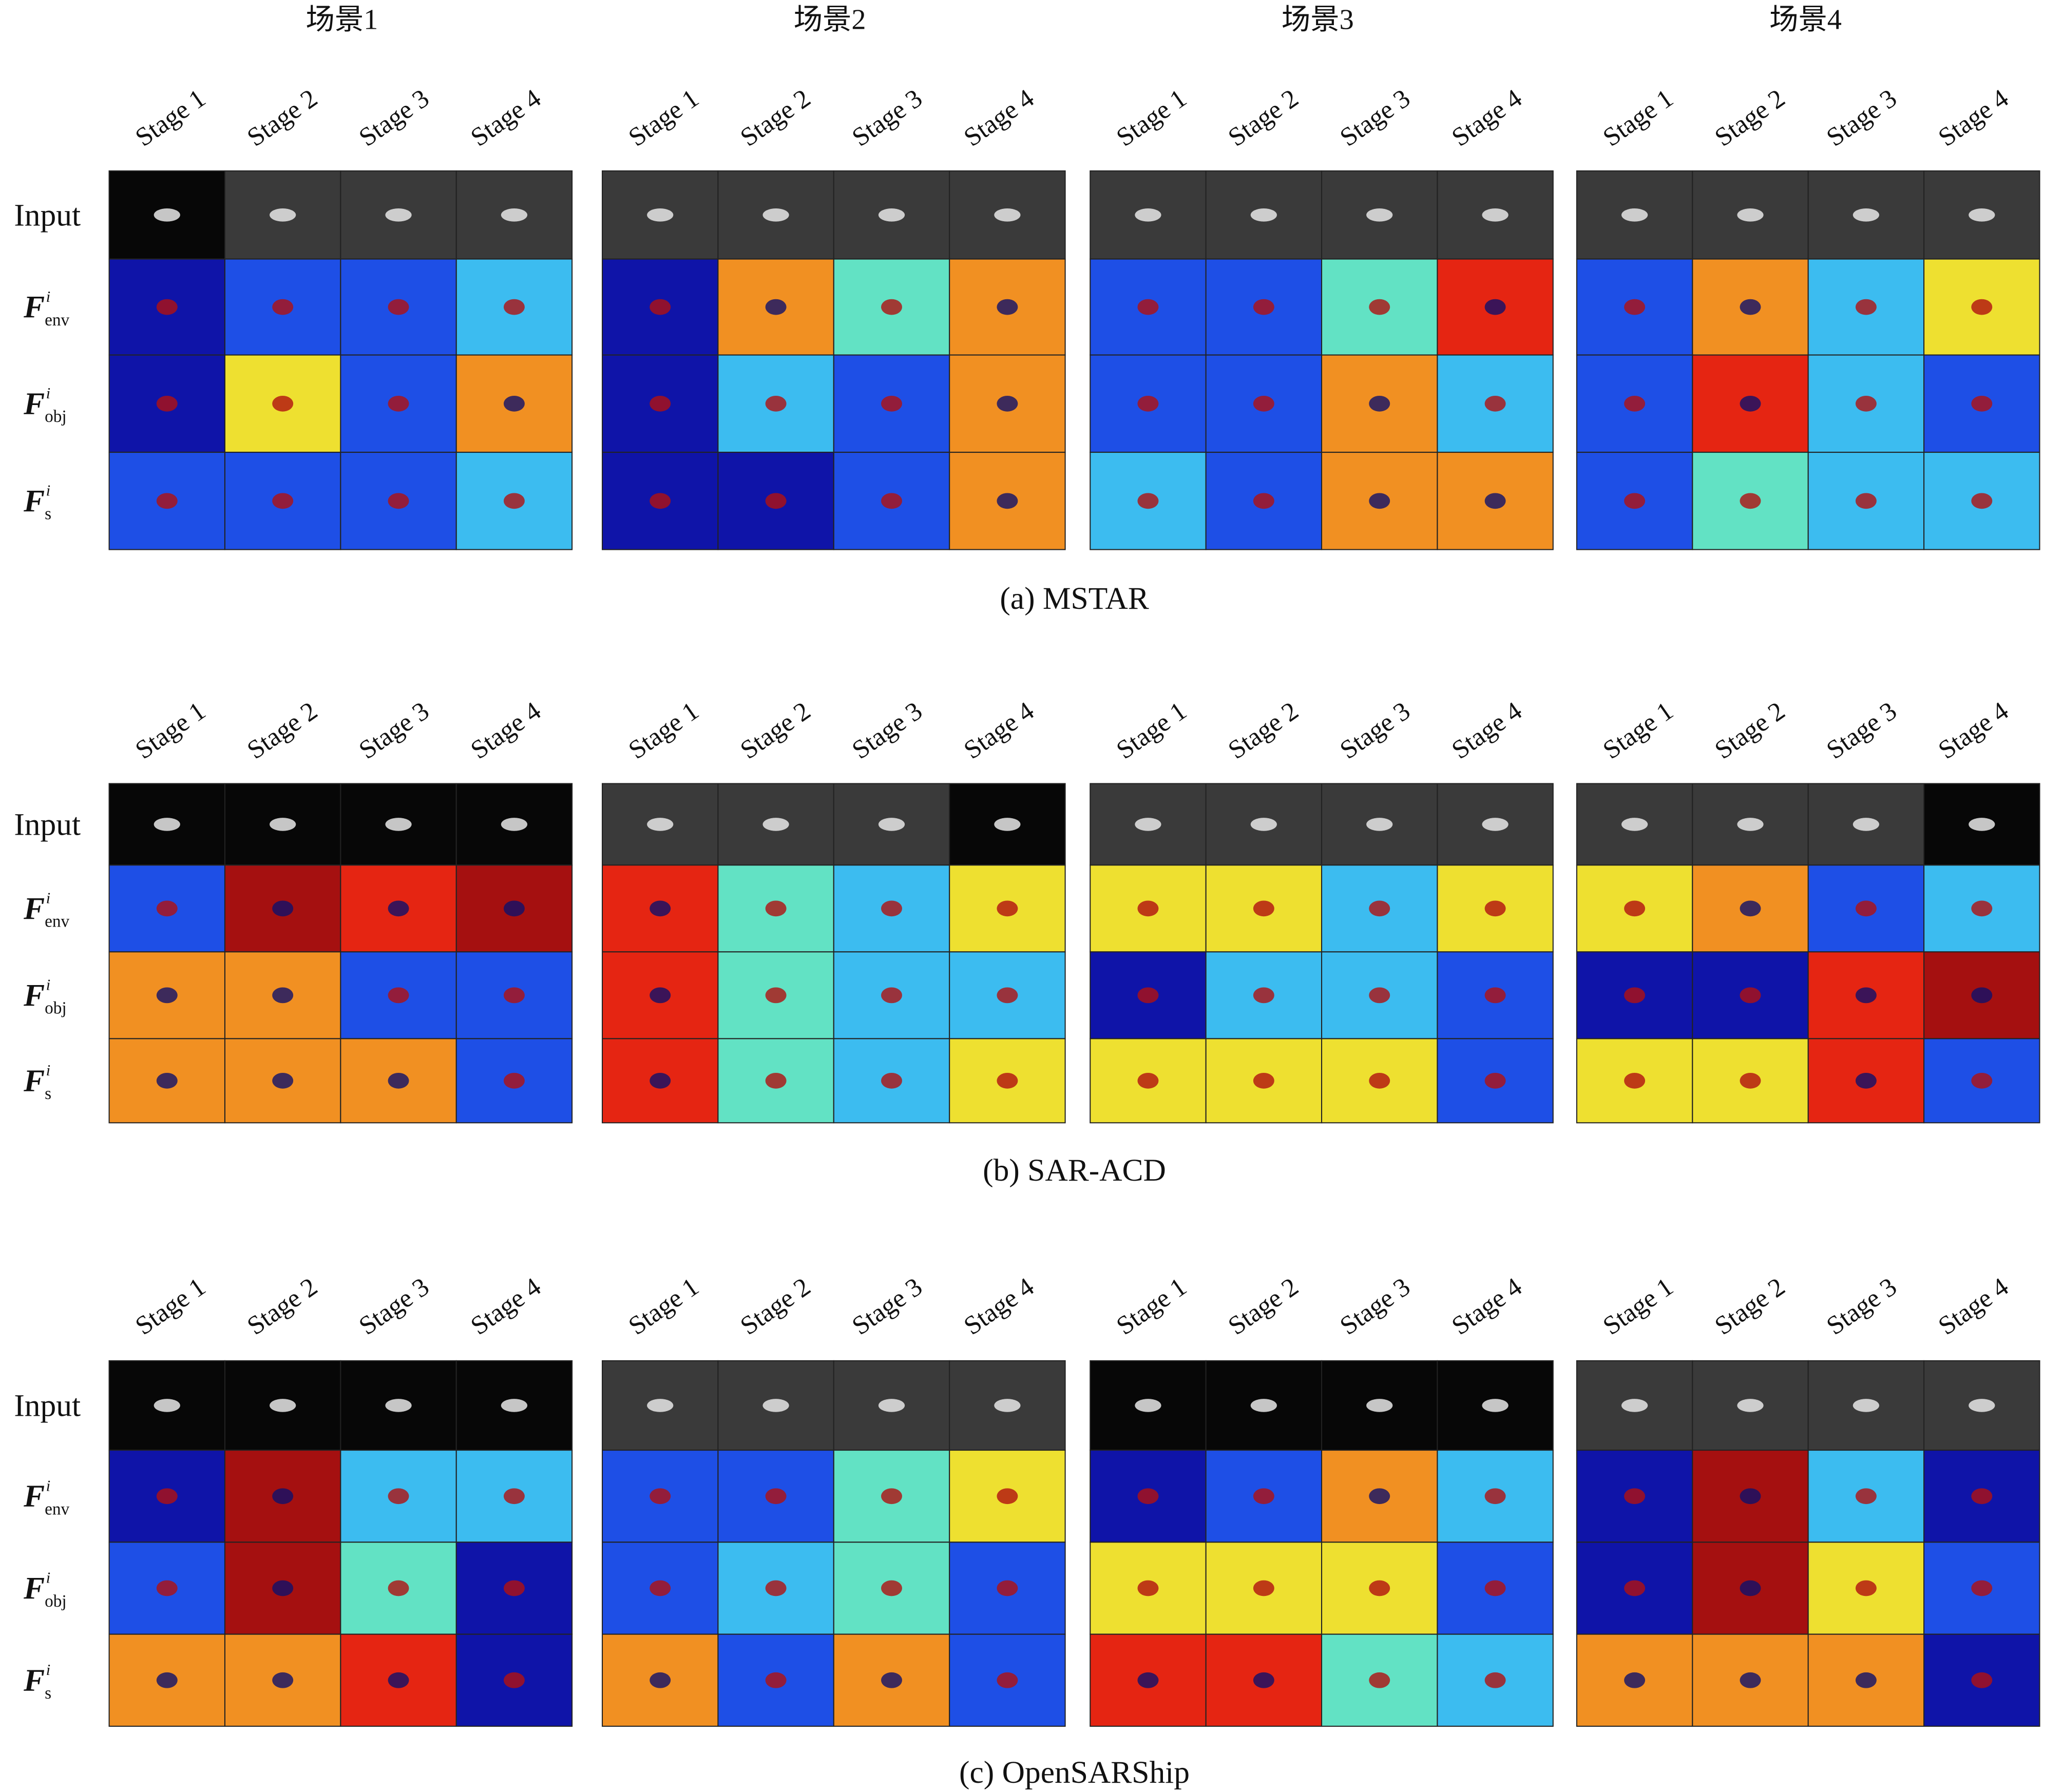 This screenshot has height=1792, width=2062. I want to click on panel-caption: (c) OpenSARShip, so click(1074, 1773).